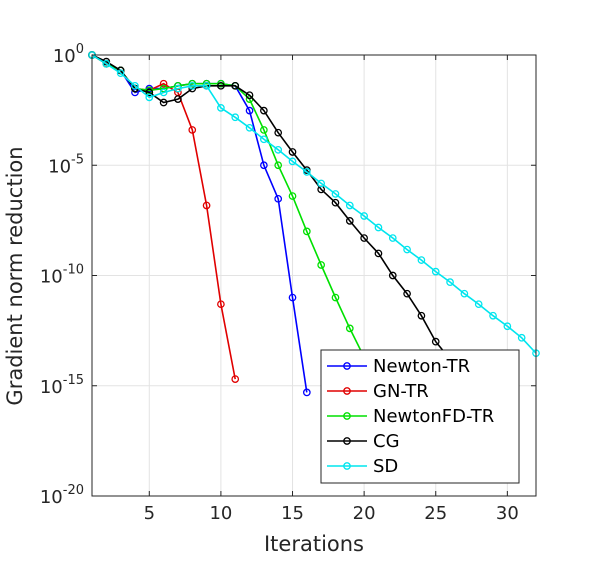  I want to click on legend-label: NewtonFD-TR, so click(433, 416).